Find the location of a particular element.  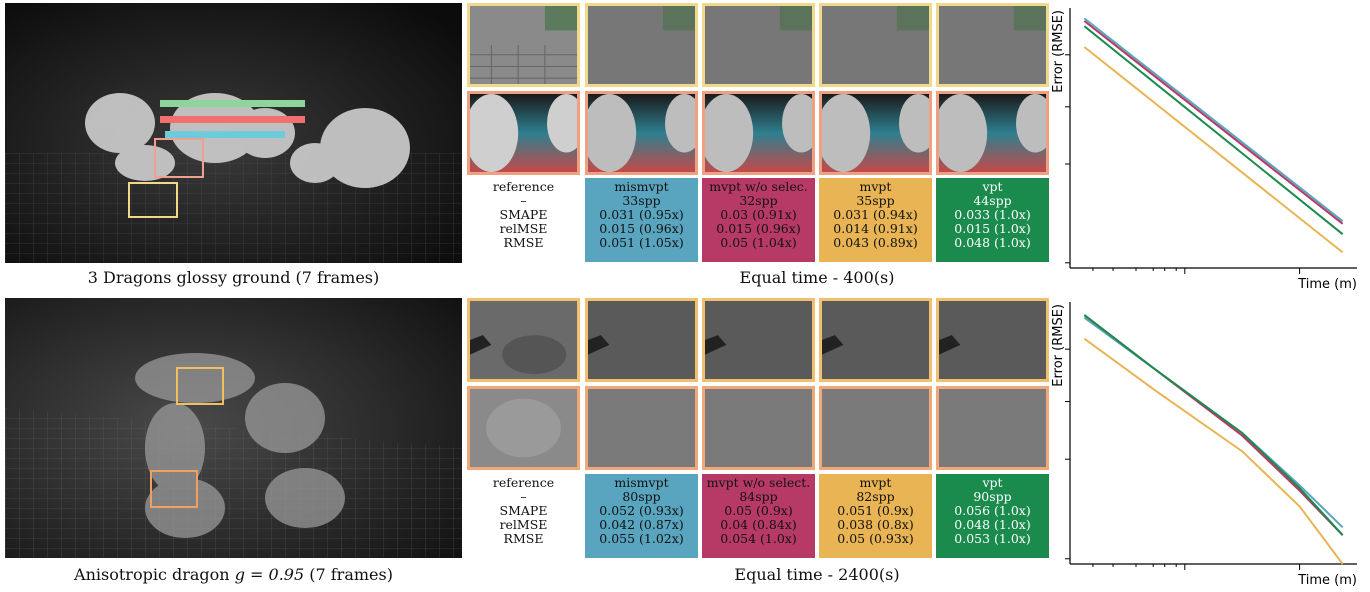

scene-caption: Anisotropic dragon g = 0.95 (7 frames) is located at coordinates (233, 574).